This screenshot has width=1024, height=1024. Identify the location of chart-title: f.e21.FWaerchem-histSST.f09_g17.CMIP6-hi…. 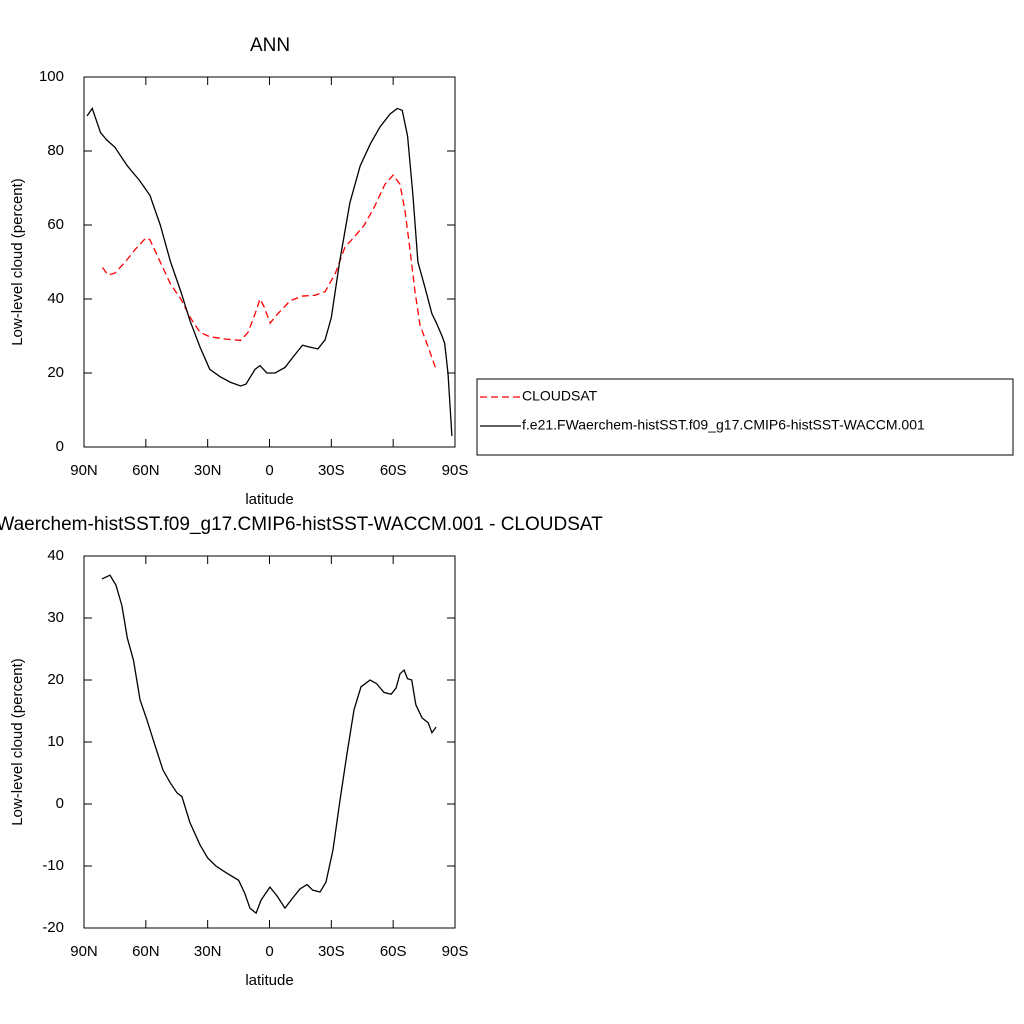
(301, 524).